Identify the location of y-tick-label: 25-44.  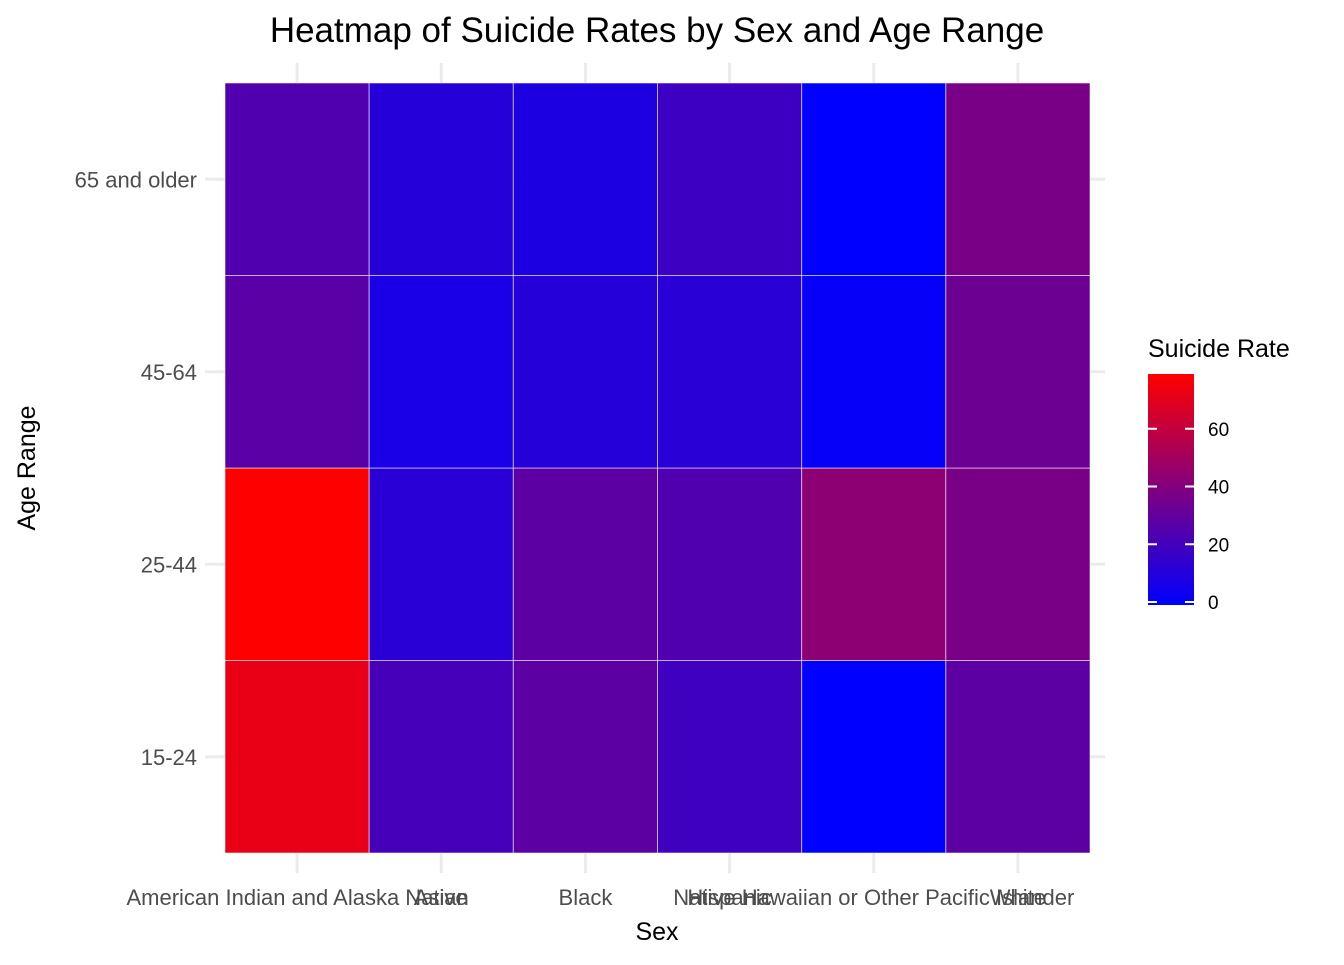
(169, 564).